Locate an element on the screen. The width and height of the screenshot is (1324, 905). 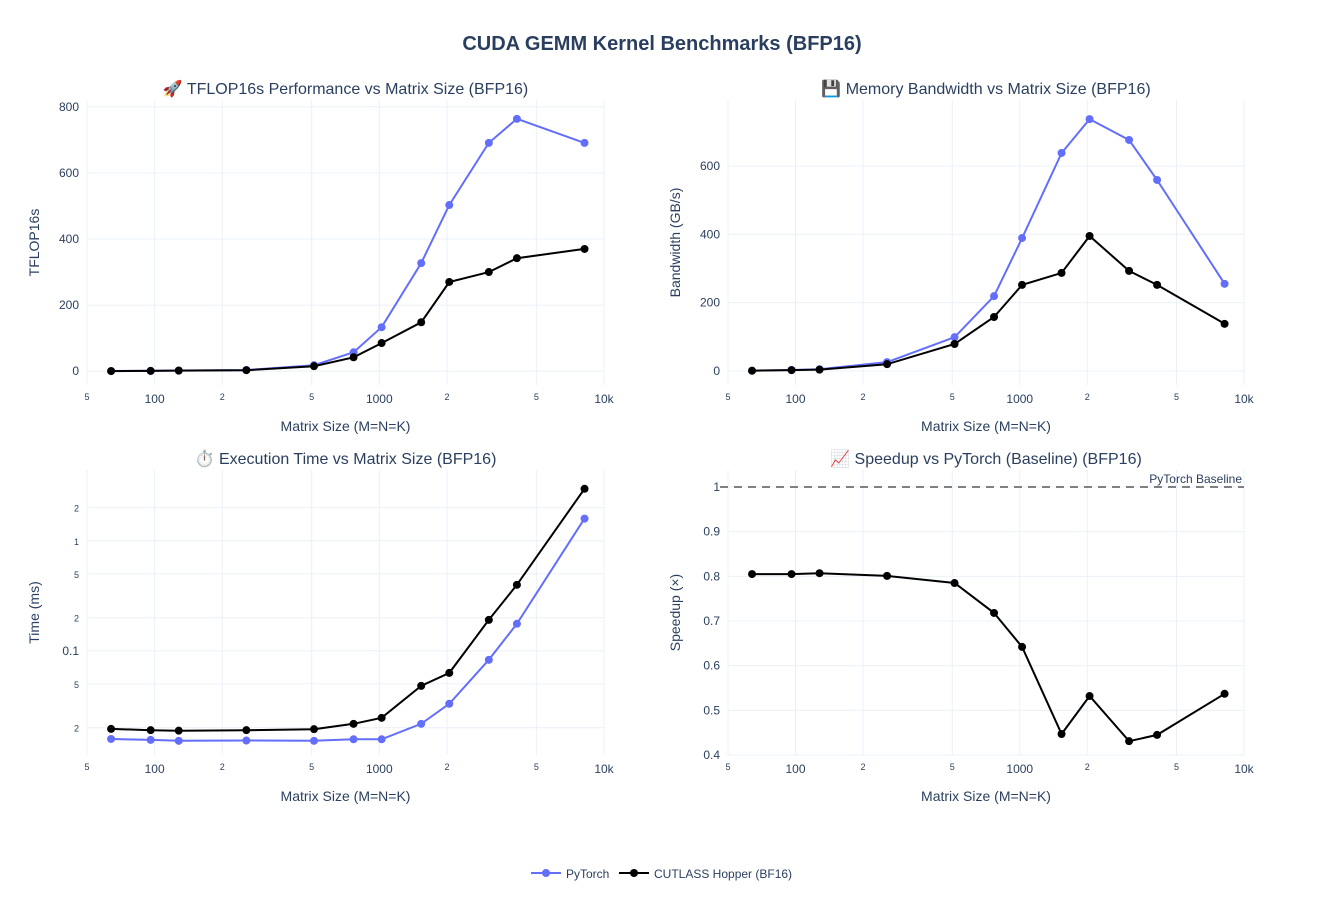
y-tick-label: 0.7 is located at coordinates (711, 621).